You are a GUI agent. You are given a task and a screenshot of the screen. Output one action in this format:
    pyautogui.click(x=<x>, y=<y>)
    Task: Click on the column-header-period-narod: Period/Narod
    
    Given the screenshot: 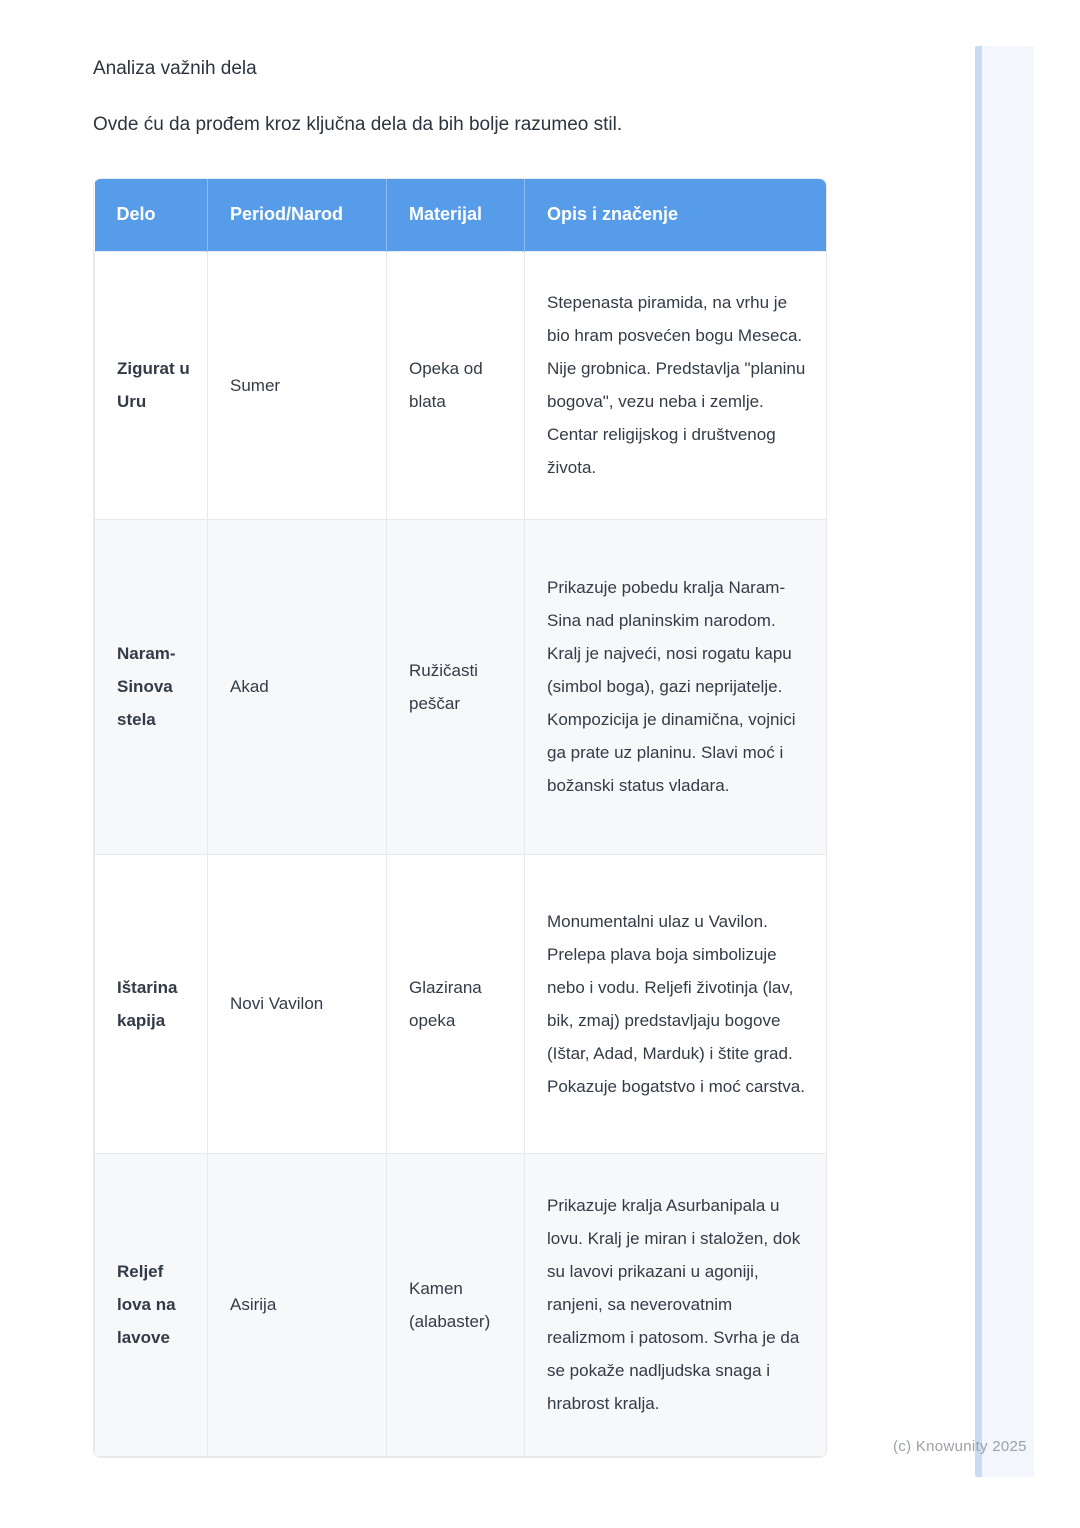 What is the action you would take?
    pyautogui.click(x=297, y=215)
    